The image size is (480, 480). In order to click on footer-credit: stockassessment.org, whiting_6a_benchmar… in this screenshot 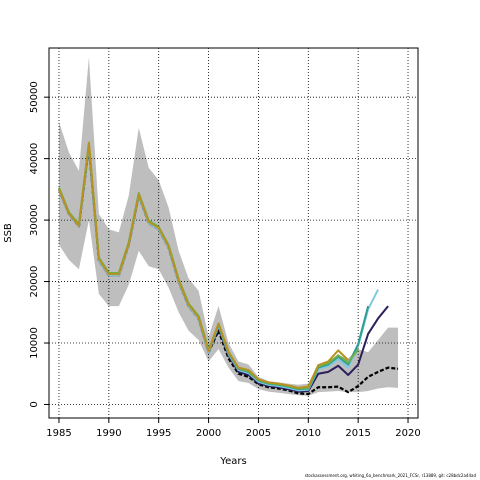, I will do `click(390, 475)`.